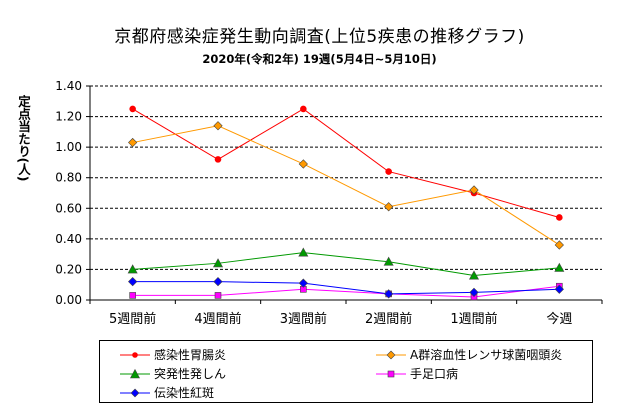 This screenshot has height=415, width=639. What do you see at coordinates (303, 319) in the screenshot?
I see `x-tick-label: 3週間前` at bounding box center [303, 319].